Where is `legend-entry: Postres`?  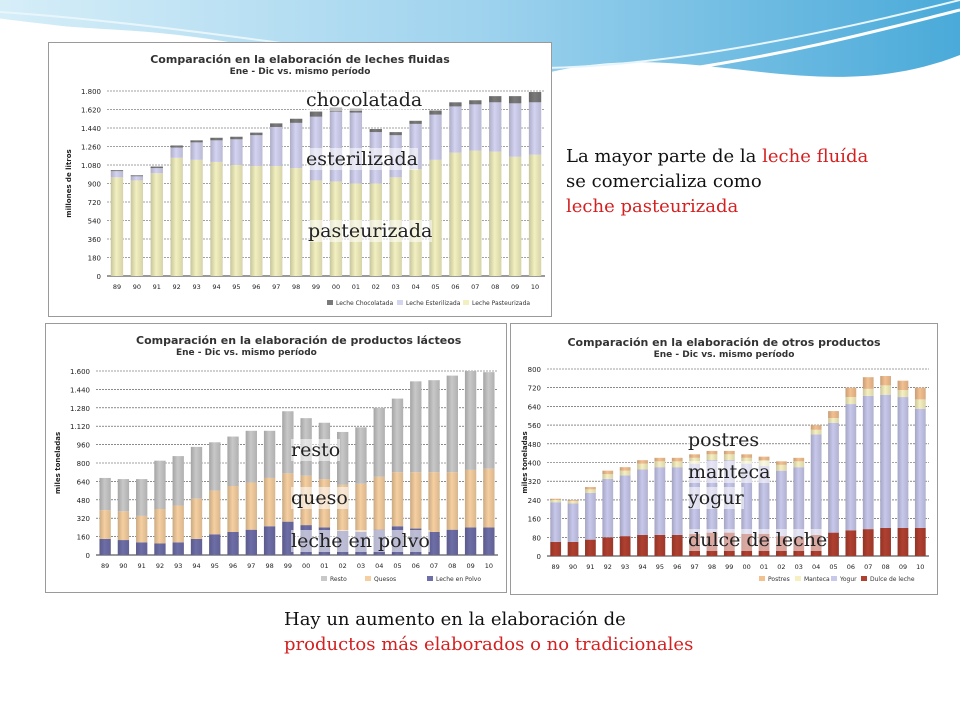 legend-entry: Postres is located at coordinates (779, 579).